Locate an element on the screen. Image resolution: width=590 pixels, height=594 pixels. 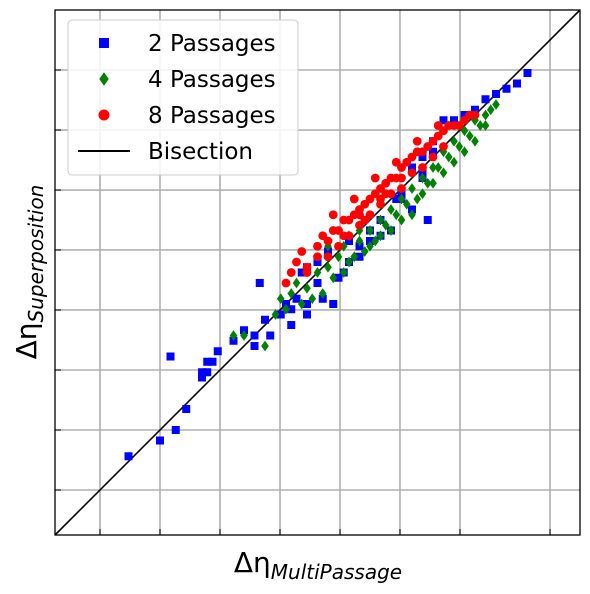
legend-label: 4 Passages is located at coordinates (212, 80).